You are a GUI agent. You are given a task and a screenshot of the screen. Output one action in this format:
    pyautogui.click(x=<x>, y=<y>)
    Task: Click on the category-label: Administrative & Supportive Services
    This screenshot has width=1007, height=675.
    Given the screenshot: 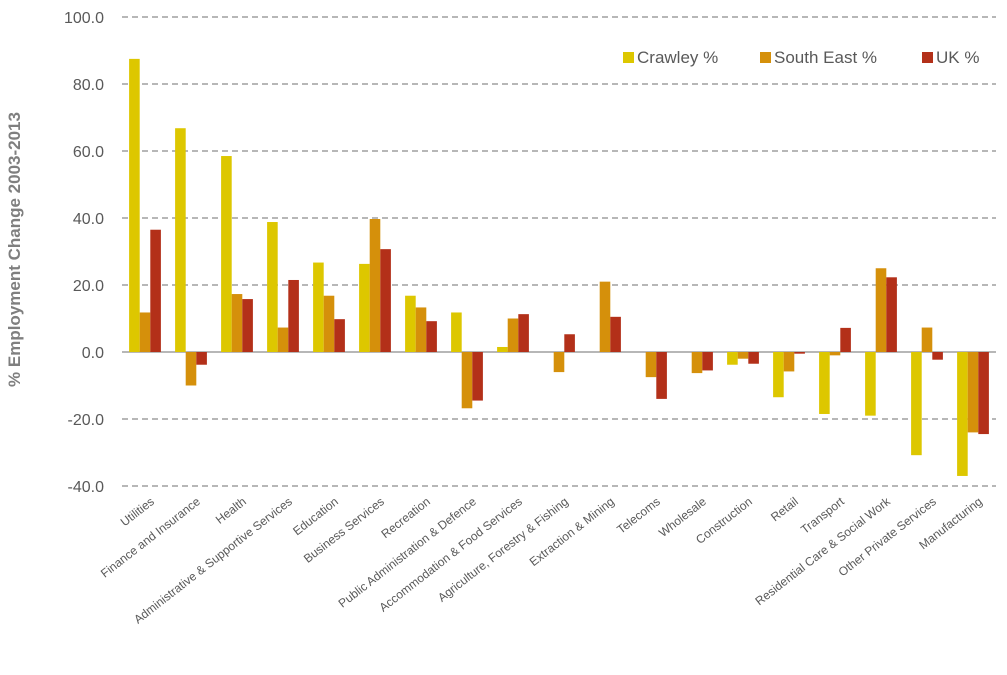 What is the action you would take?
    pyautogui.click(x=213, y=560)
    